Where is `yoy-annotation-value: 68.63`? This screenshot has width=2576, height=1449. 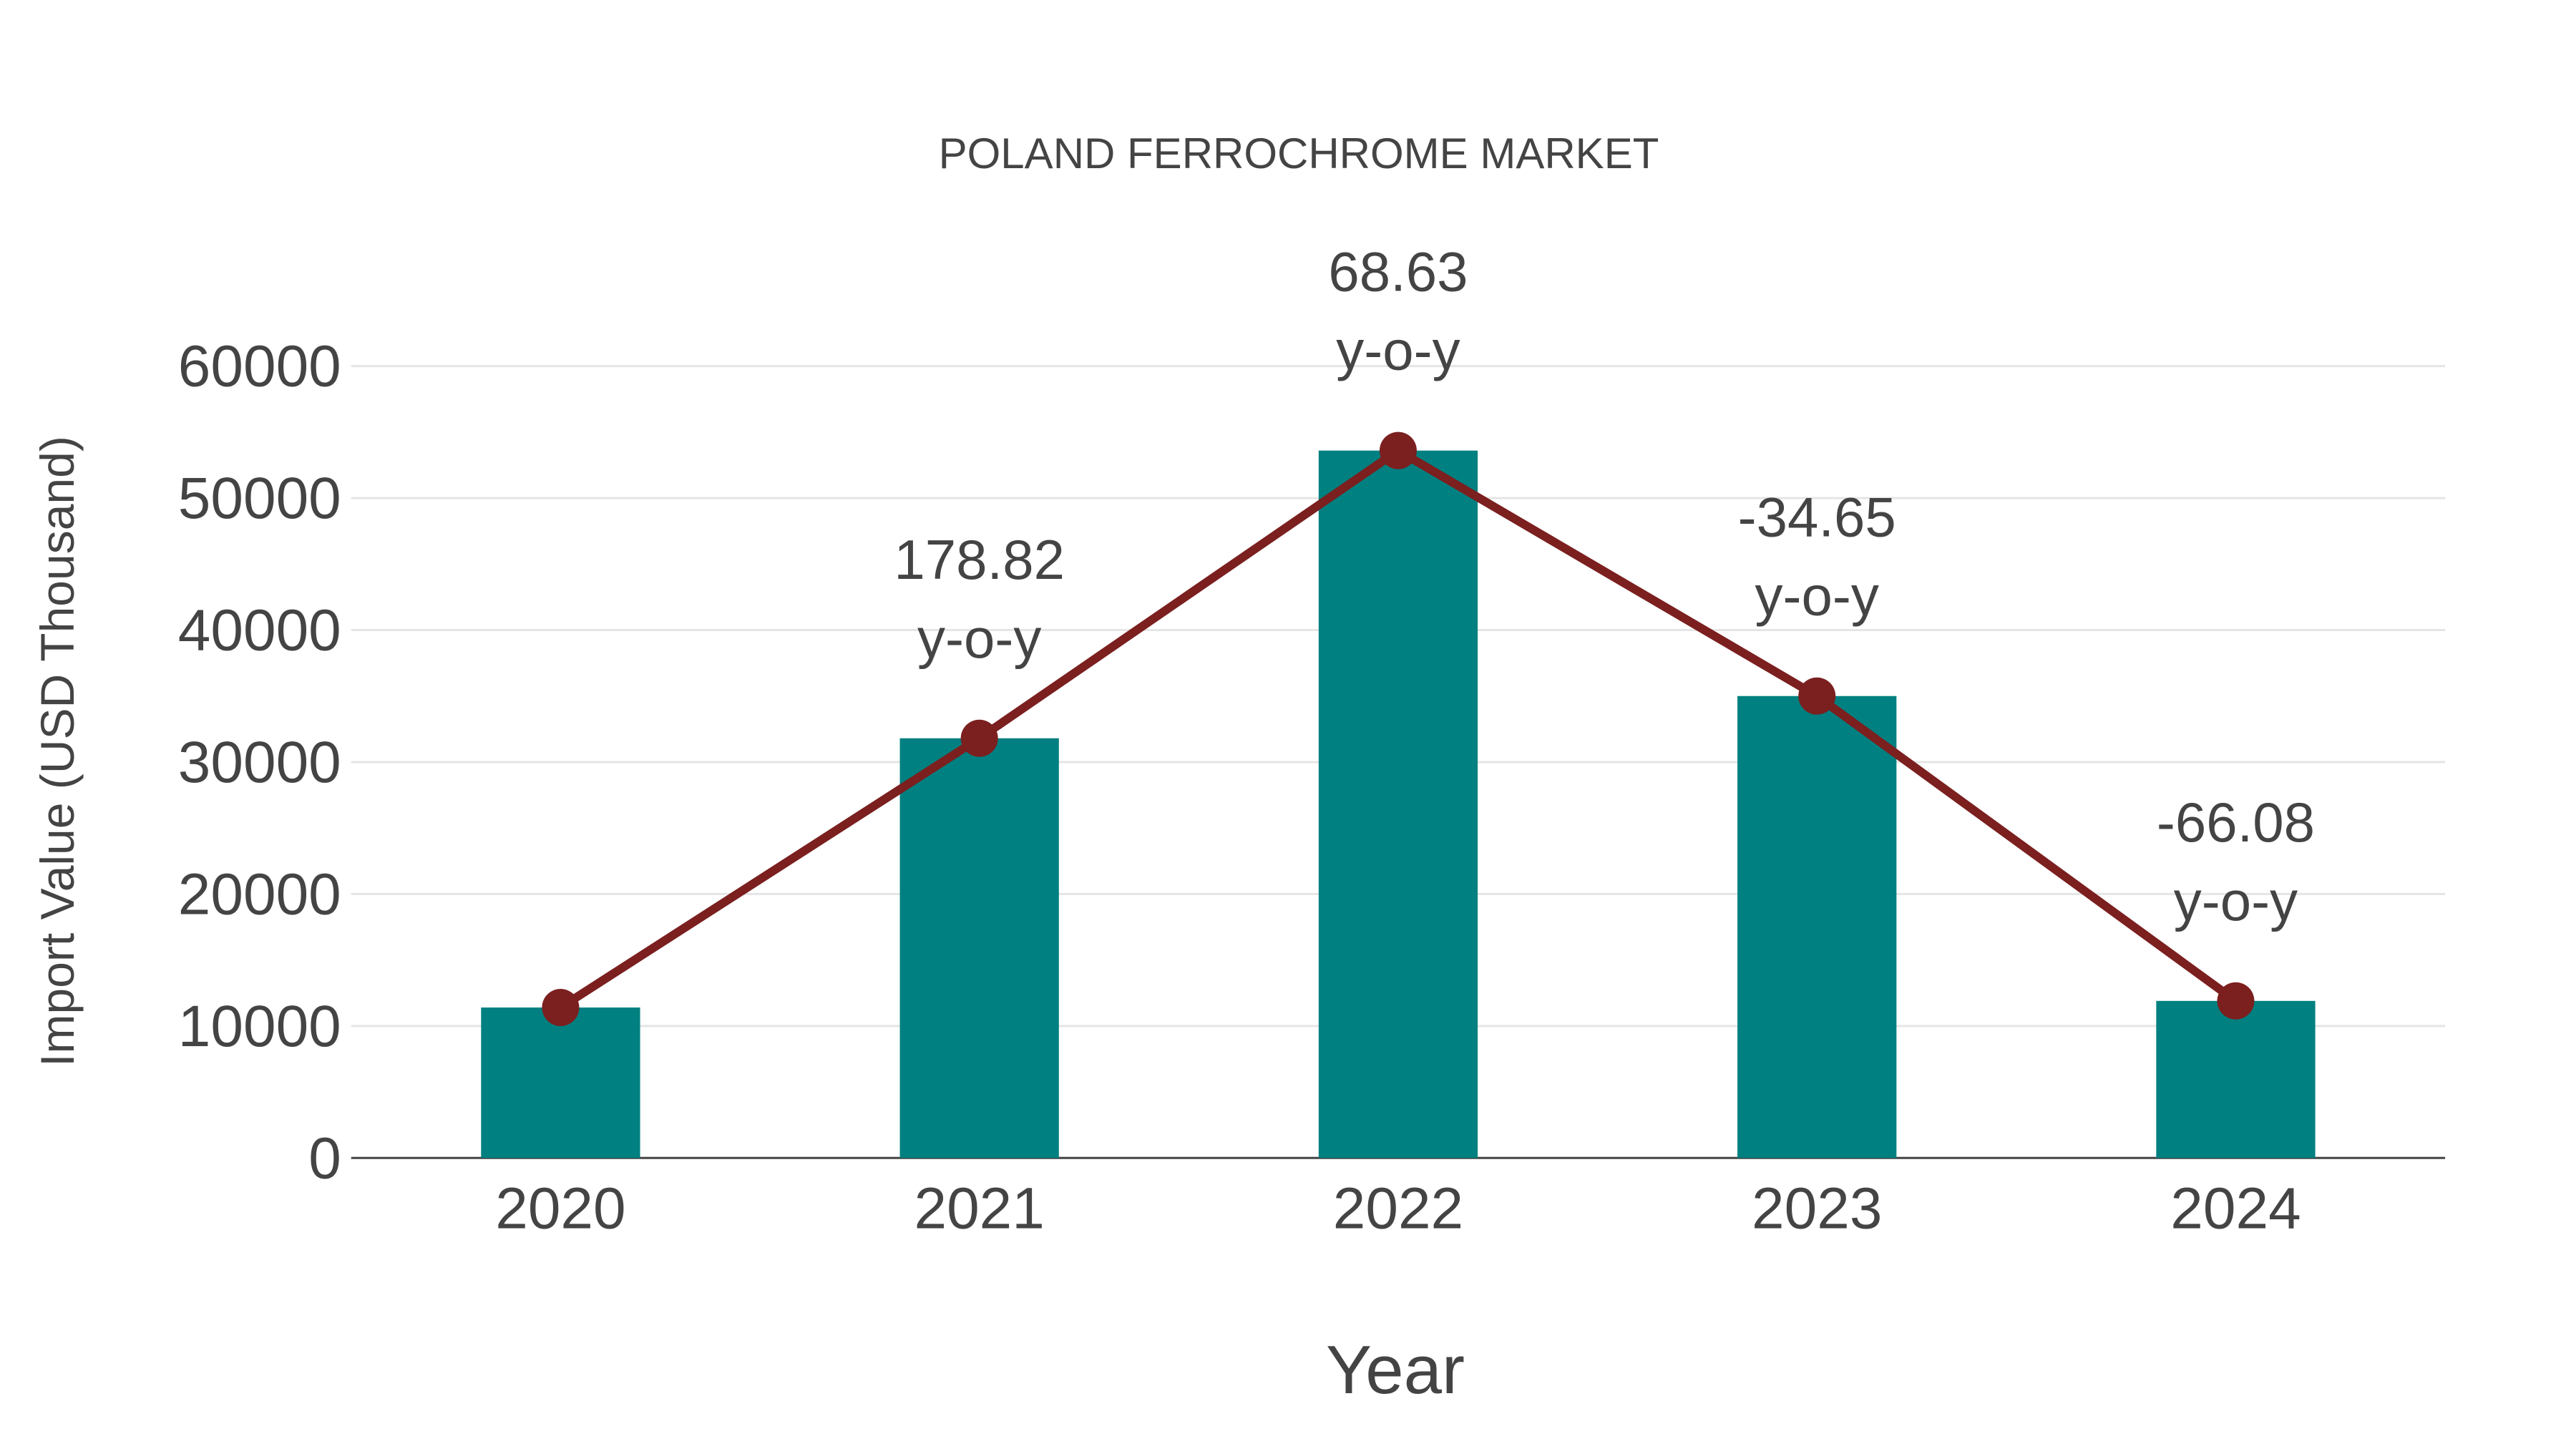 yoy-annotation-value: 68.63 is located at coordinates (1398, 271).